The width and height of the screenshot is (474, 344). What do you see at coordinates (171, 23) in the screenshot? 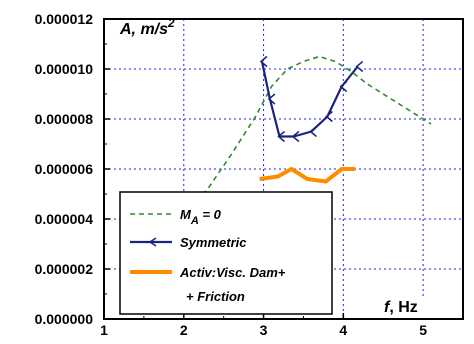
I see `y-axis-title-sup: 2` at bounding box center [171, 23].